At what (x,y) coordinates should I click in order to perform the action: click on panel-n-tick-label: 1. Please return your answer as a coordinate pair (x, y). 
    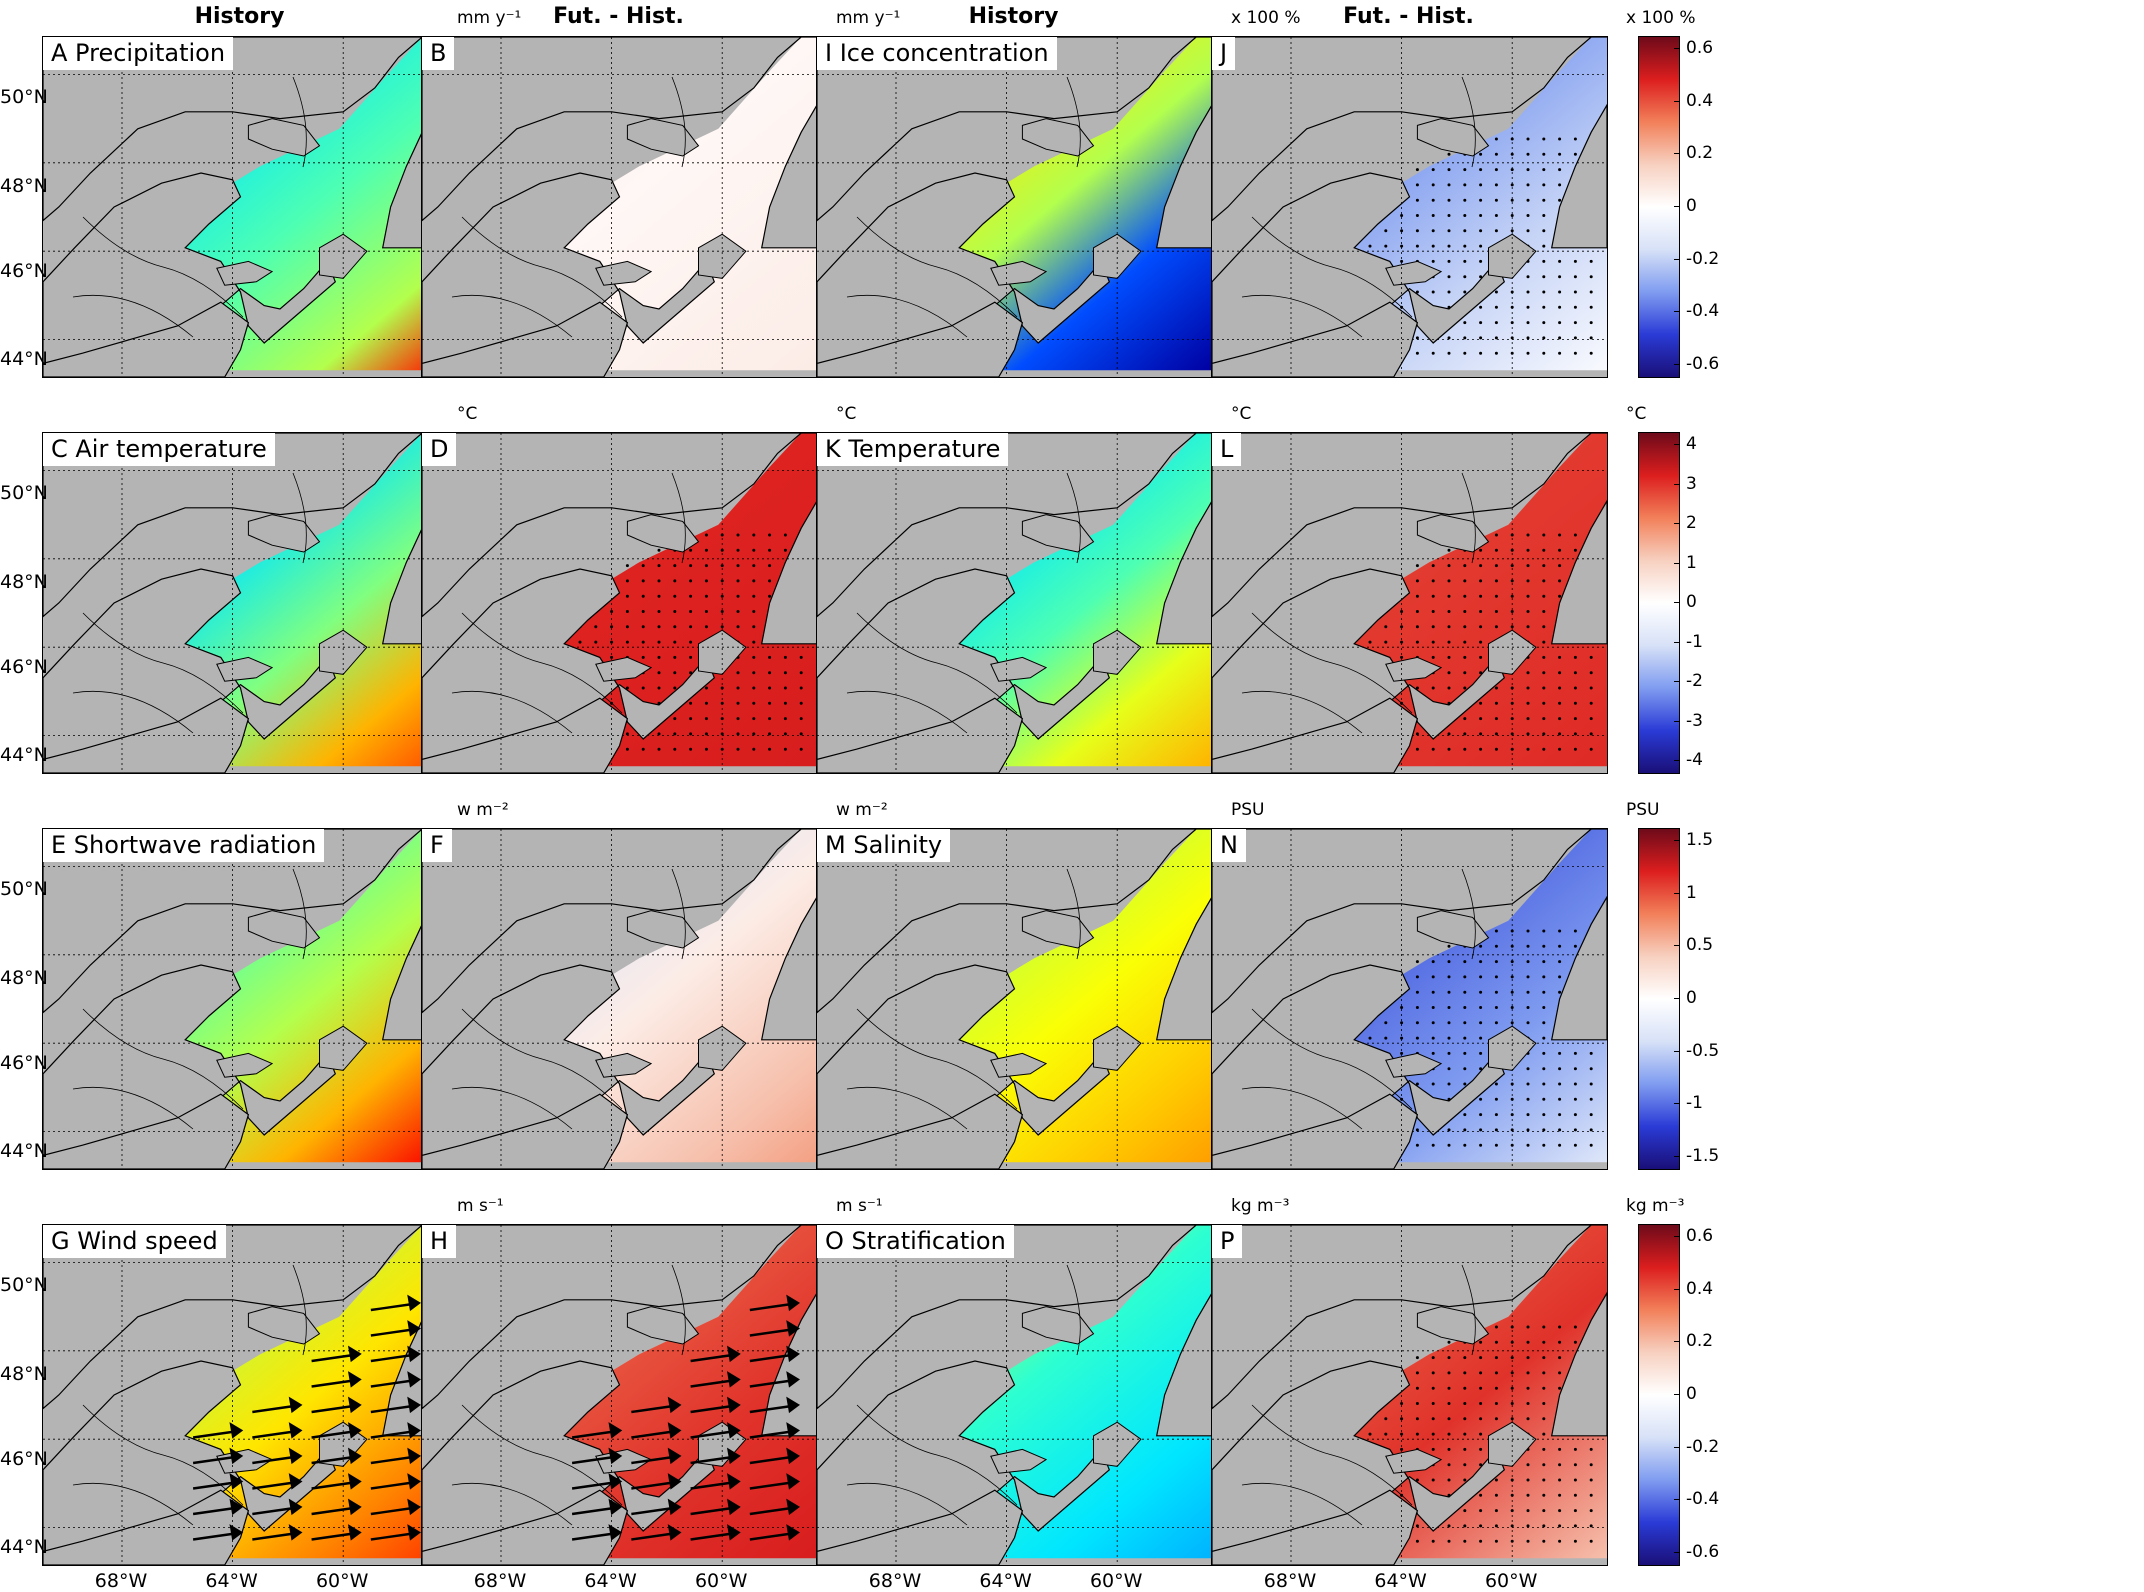
    Looking at the image, I should click on (1691, 892).